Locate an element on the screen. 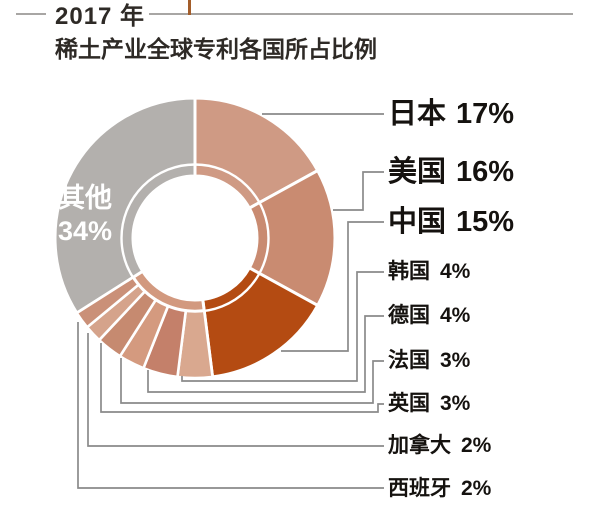 The width and height of the screenshot is (600, 532). legend-label-japan: 日本 is located at coordinates (417, 114).